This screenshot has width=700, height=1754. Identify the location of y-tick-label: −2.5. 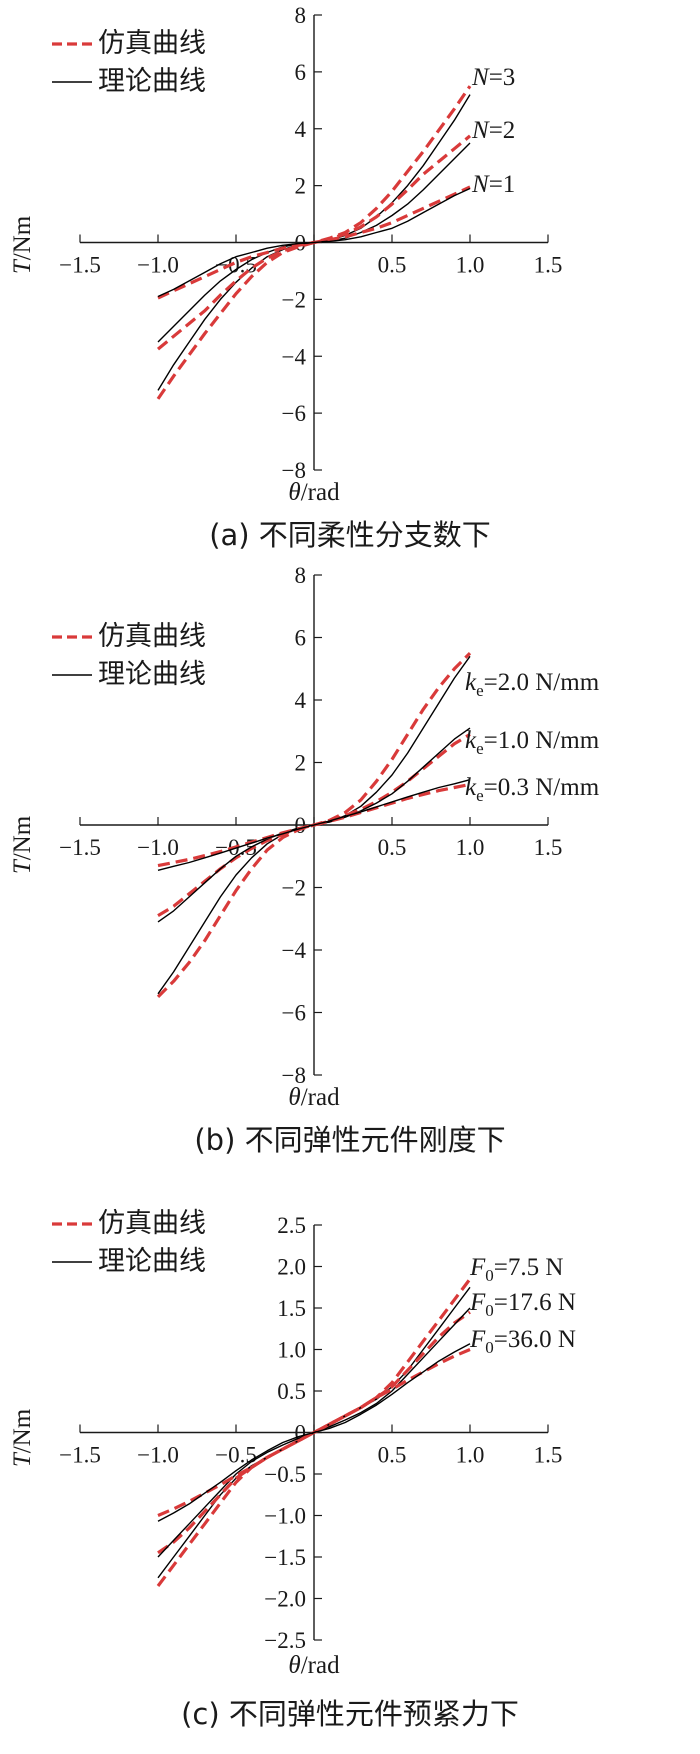
(285, 1640).